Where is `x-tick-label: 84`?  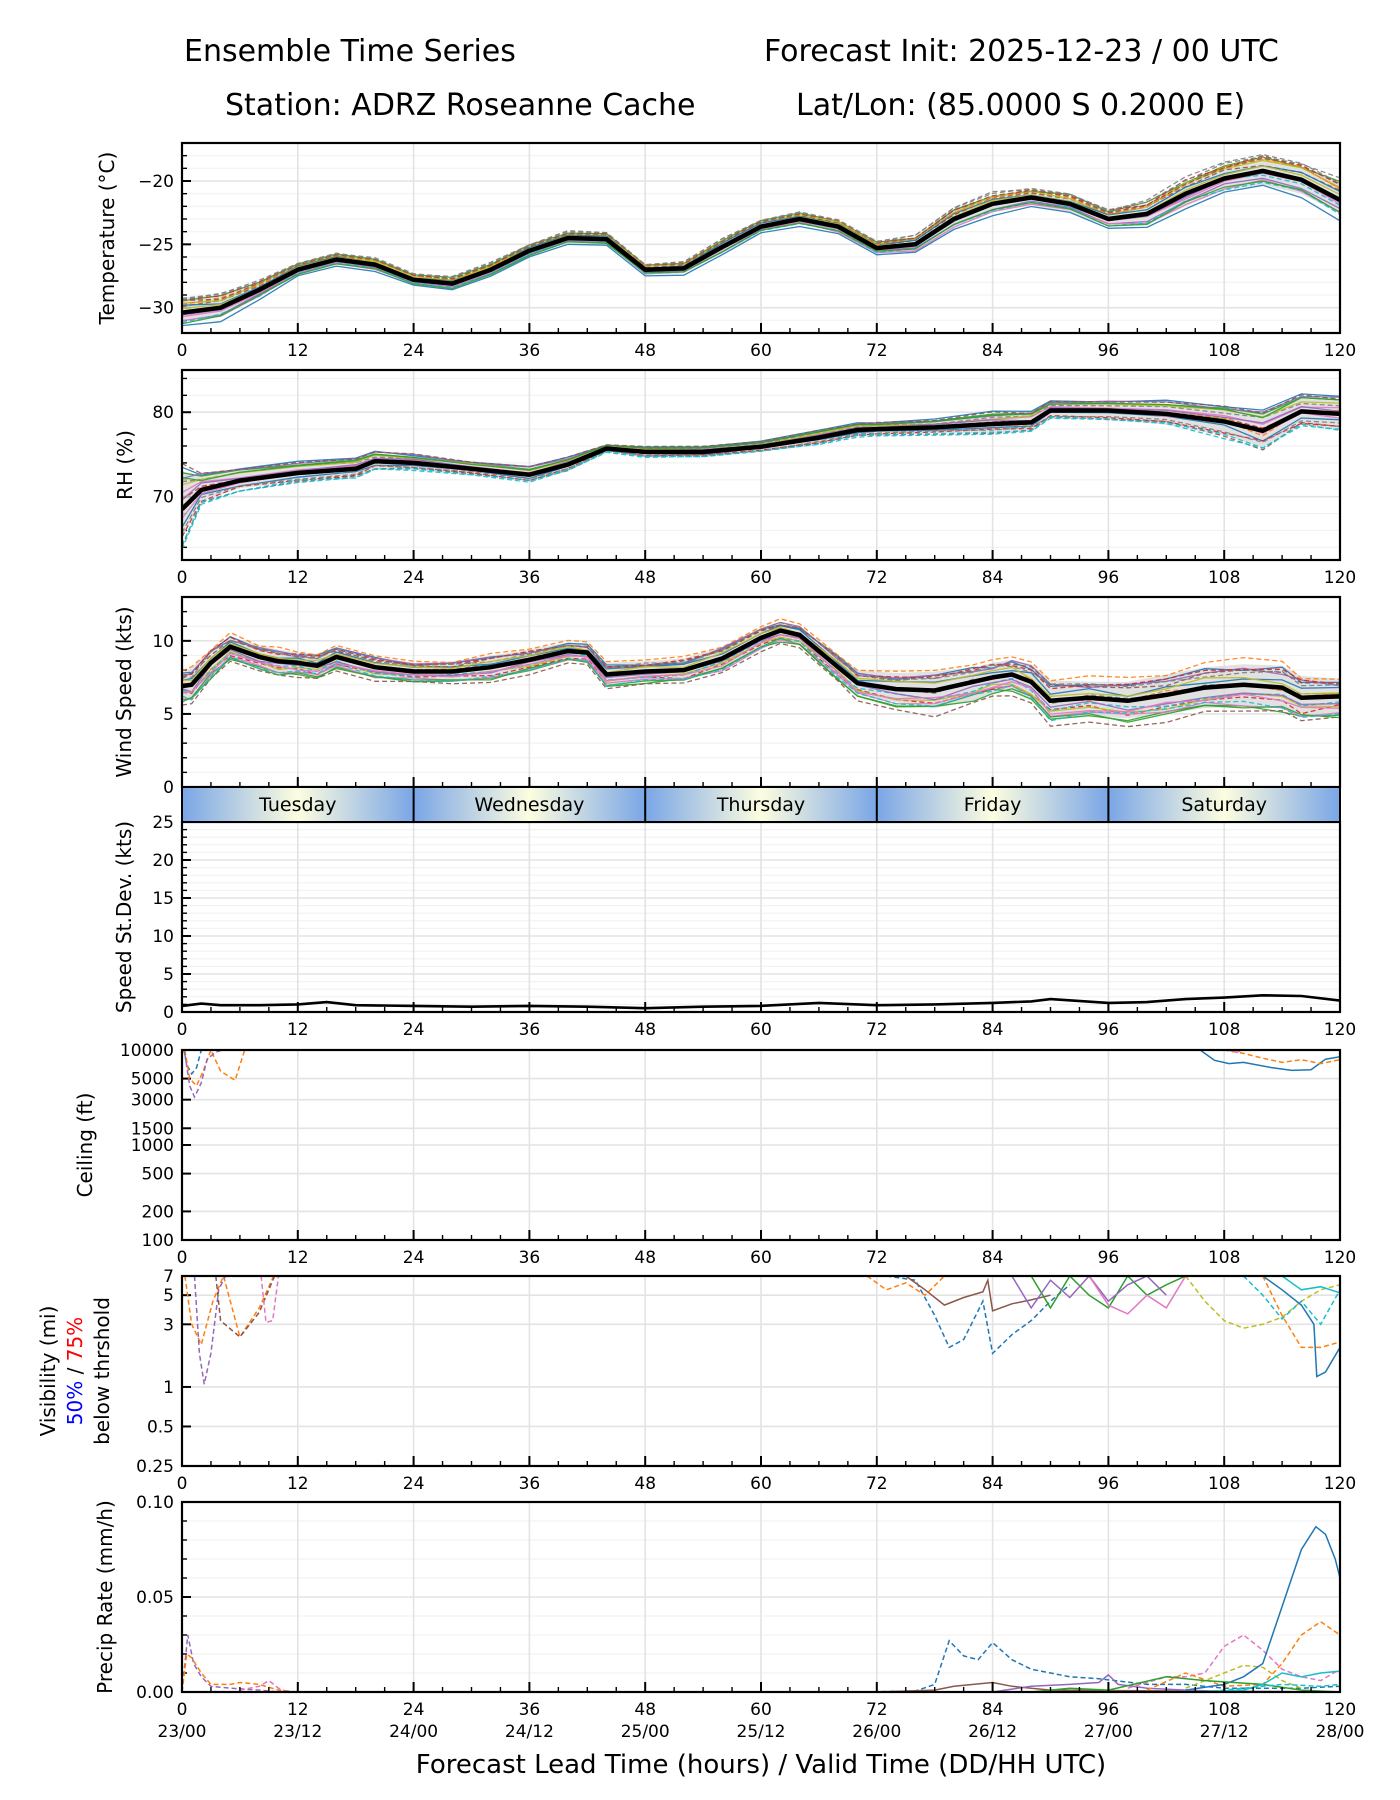 x-tick-label: 84 is located at coordinates (993, 1258).